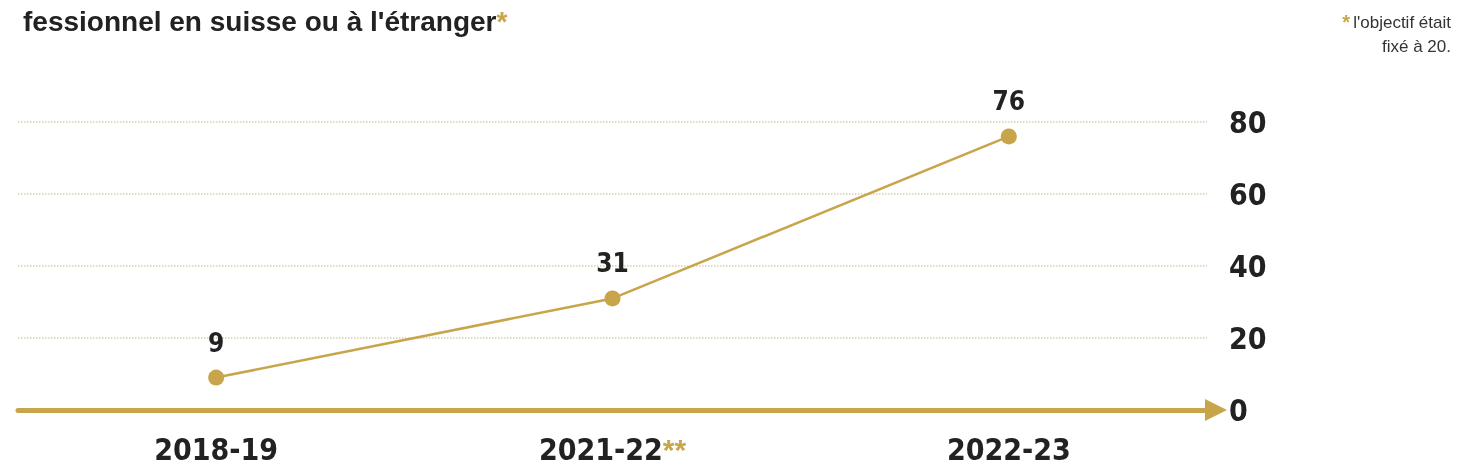 This screenshot has width=1459, height=472. Describe the element at coordinates (1248, 122) in the screenshot. I see `y-tick-label: 80` at that location.